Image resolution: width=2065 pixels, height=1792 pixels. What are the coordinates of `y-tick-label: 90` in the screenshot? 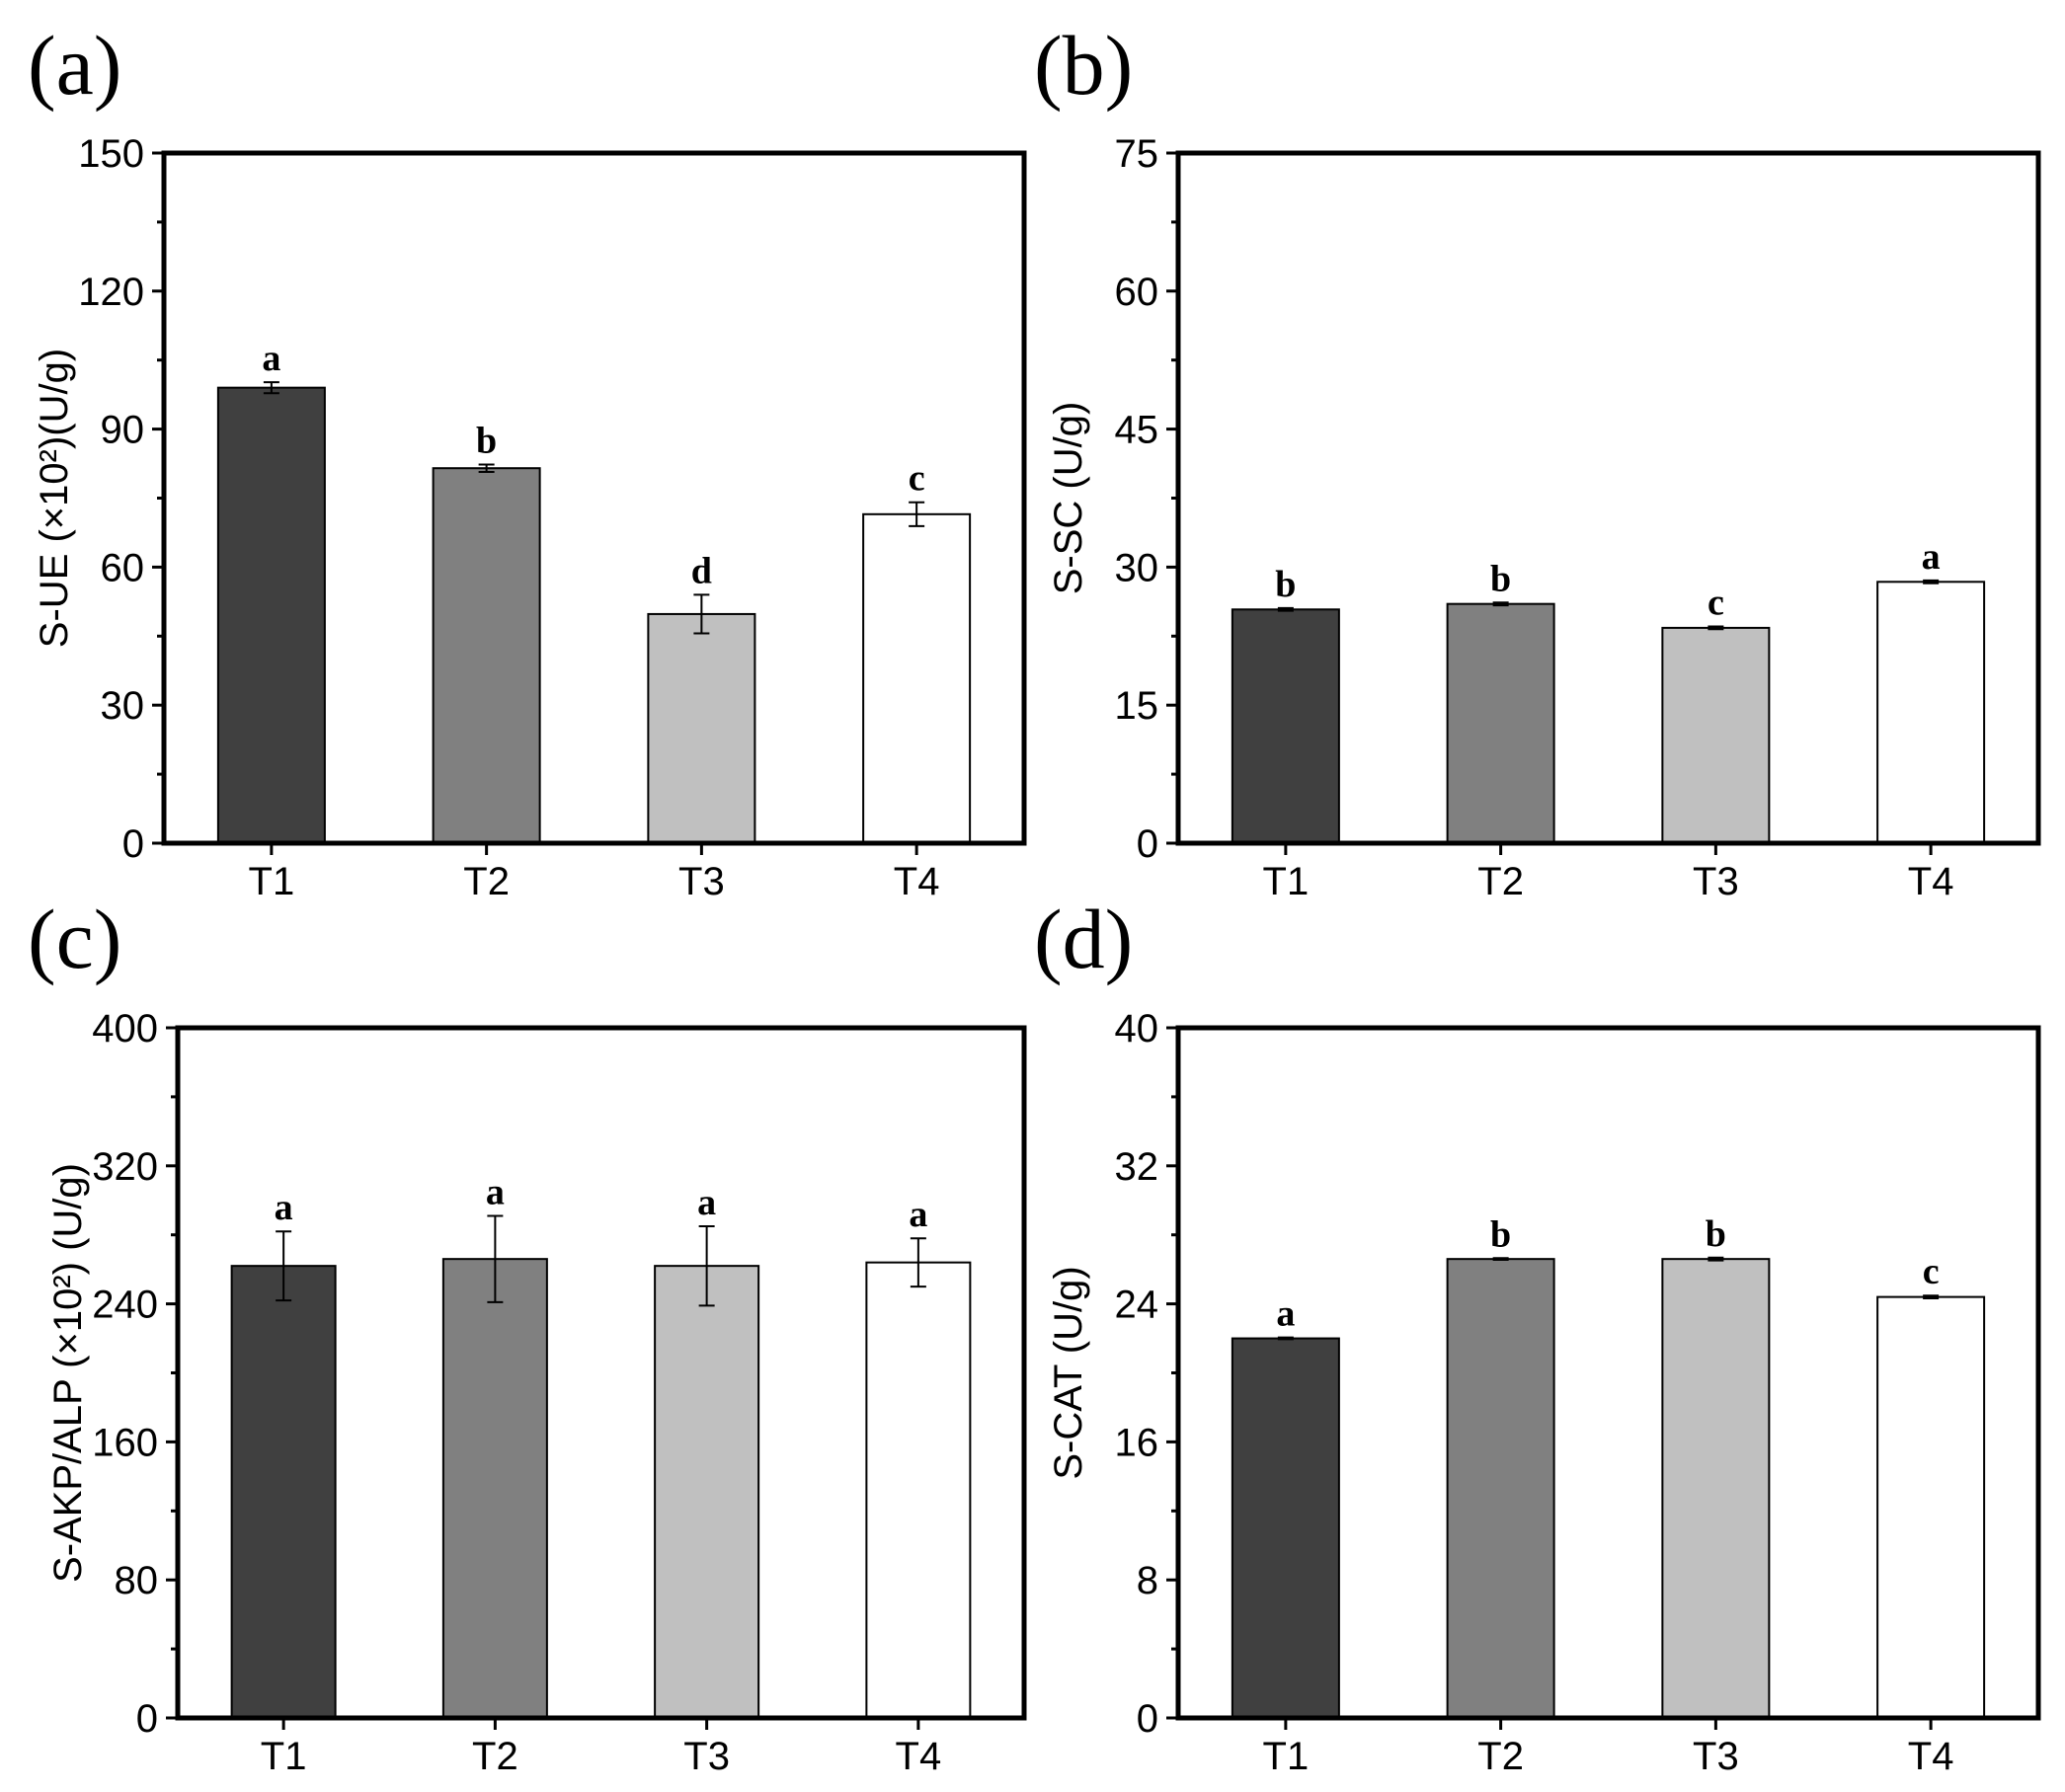 It's located at (123, 430).